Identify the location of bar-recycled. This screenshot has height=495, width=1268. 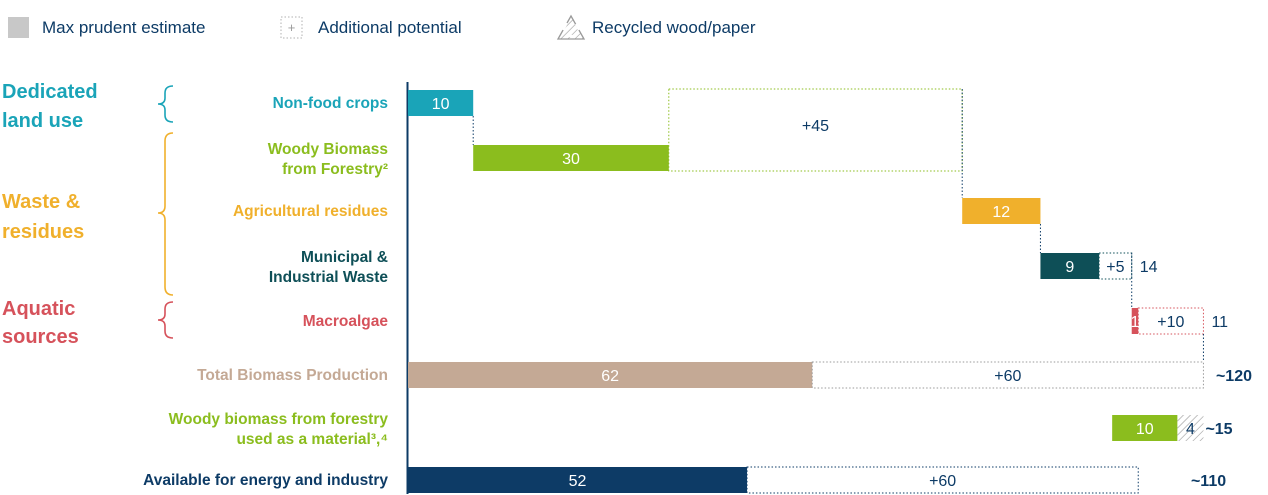
(1190, 428).